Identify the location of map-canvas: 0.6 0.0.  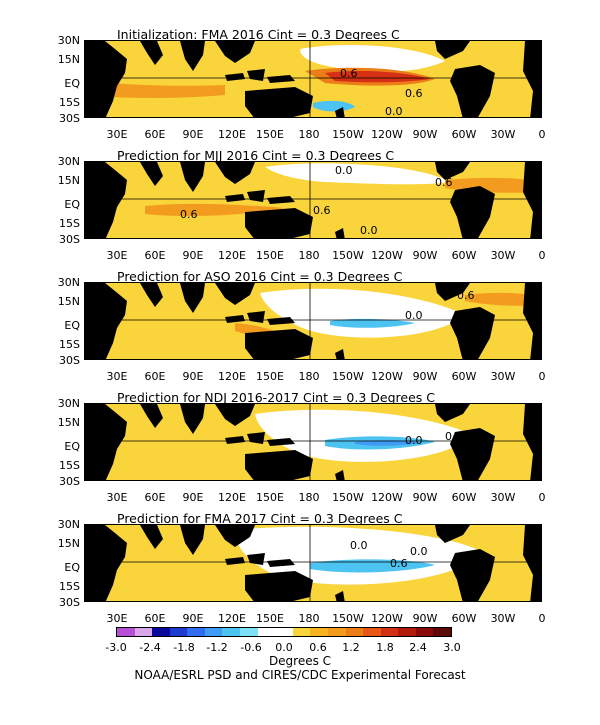
(313, 321).